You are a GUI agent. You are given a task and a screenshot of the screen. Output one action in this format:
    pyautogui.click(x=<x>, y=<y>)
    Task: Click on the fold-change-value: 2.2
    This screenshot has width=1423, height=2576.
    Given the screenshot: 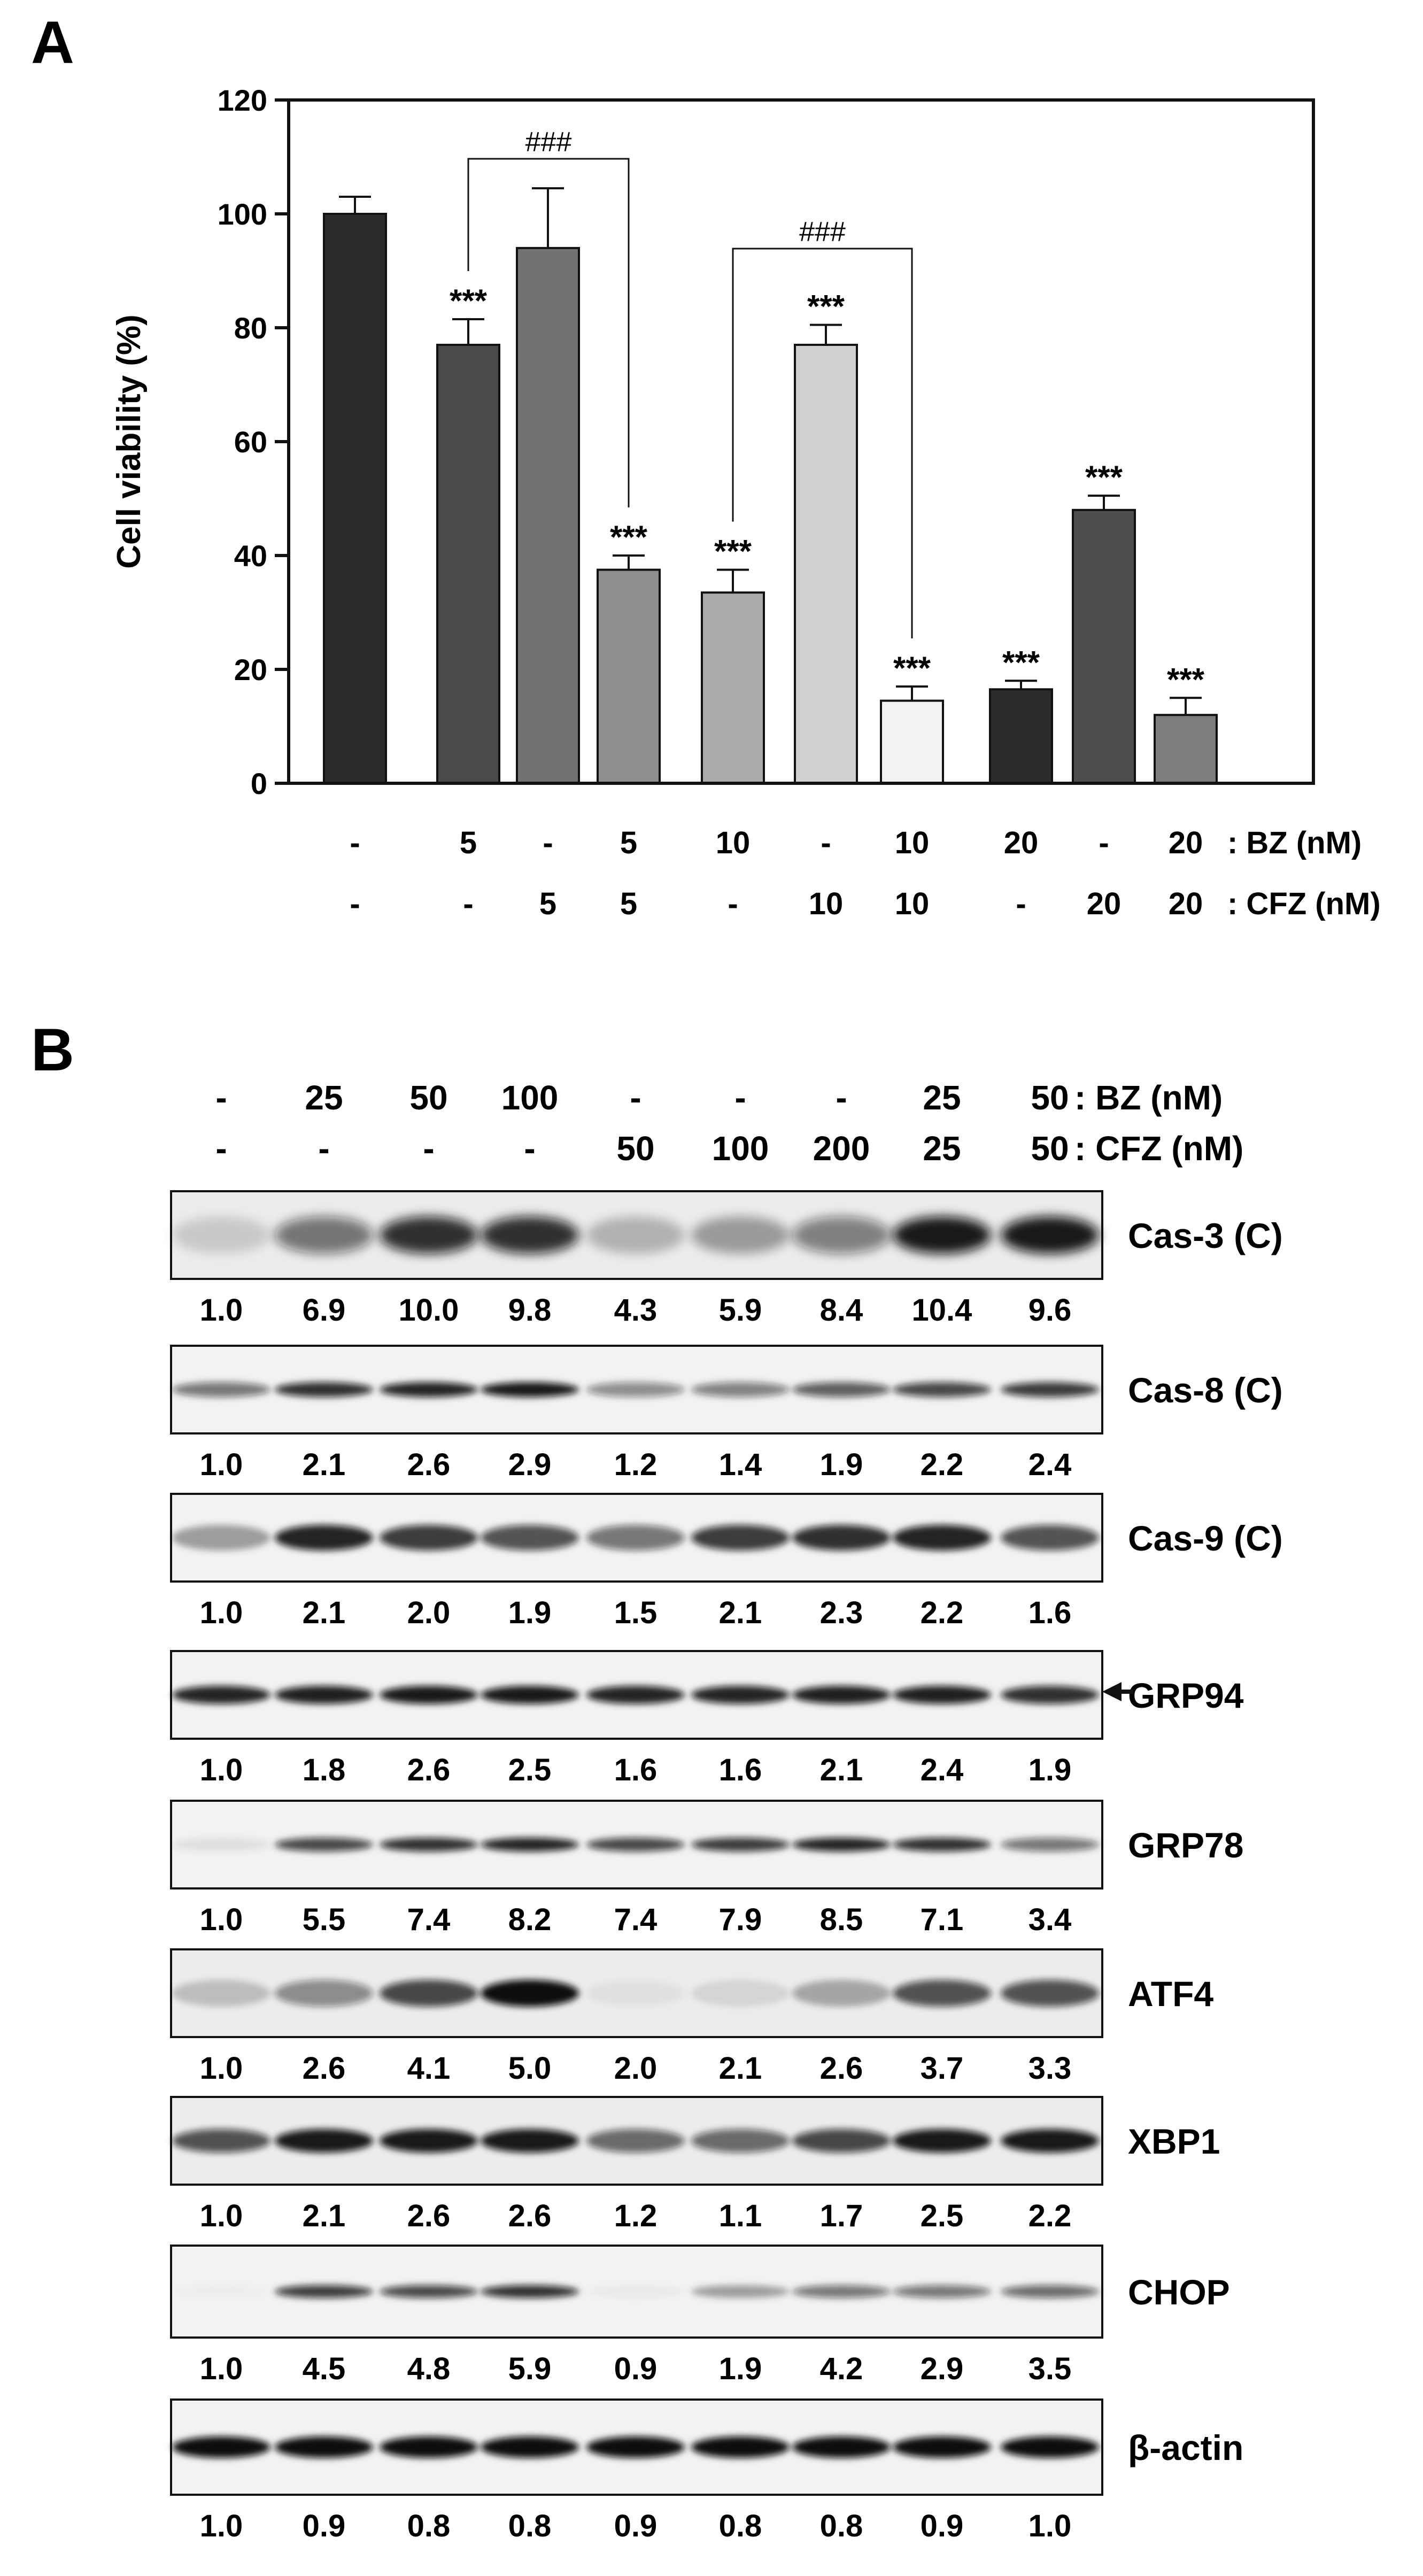 What is the action you would take?
    pyautogui.click(x=942, y=1464)
    